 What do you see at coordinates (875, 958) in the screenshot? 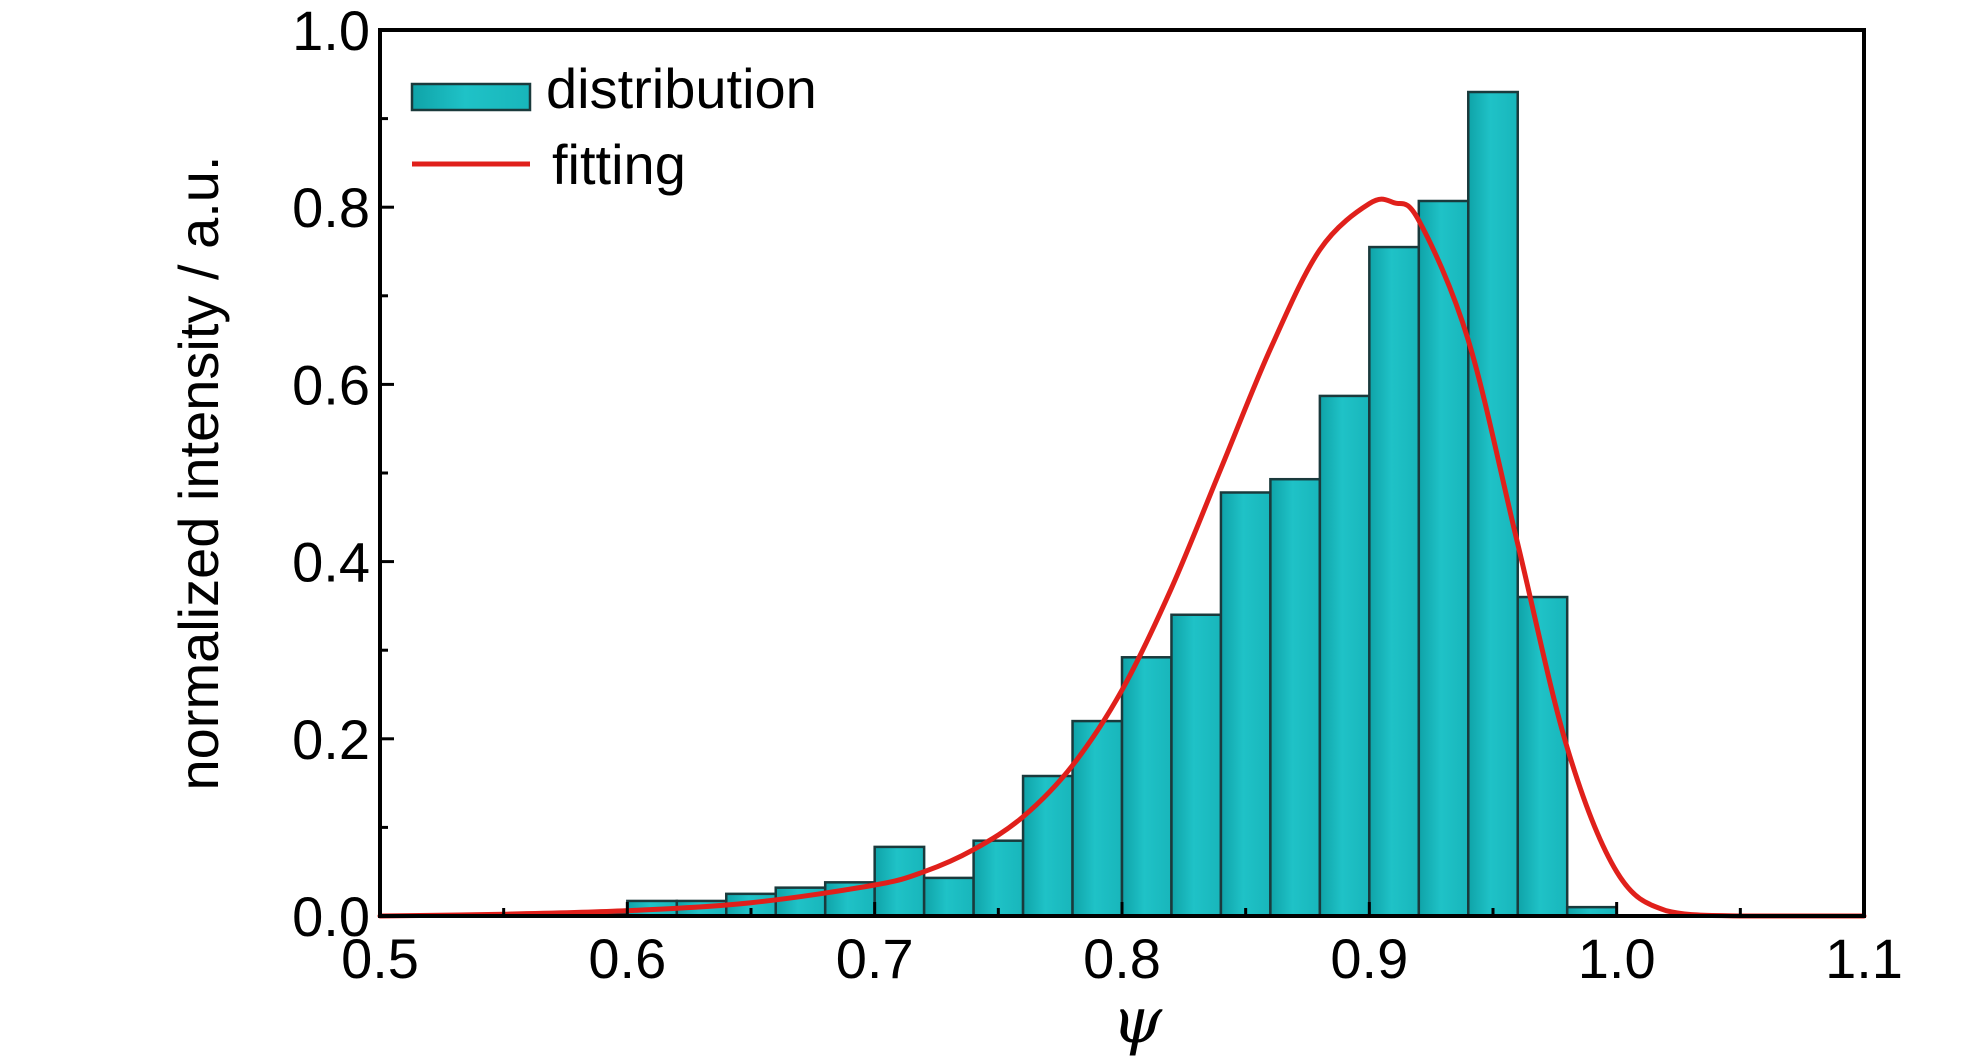
I see `x-tick-label: 0.7` at bounding box center [875, 958].